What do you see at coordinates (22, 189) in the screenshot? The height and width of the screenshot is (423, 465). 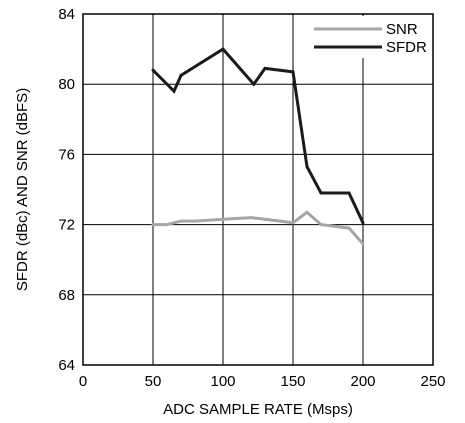 I see `y-axis-title: SFDR (dBc) AND SNR (dBFS)` at bounding box center [22, 189].